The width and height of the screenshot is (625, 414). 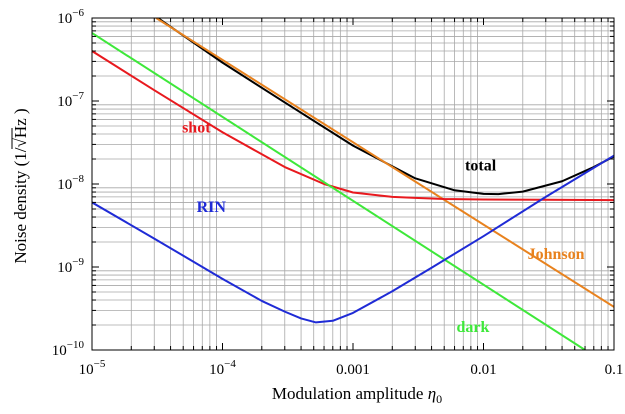 What do you see at coordinates (432, 393) in the screenshot?
I see `x-axis-symbol: η` at bounding box center [432, 393].